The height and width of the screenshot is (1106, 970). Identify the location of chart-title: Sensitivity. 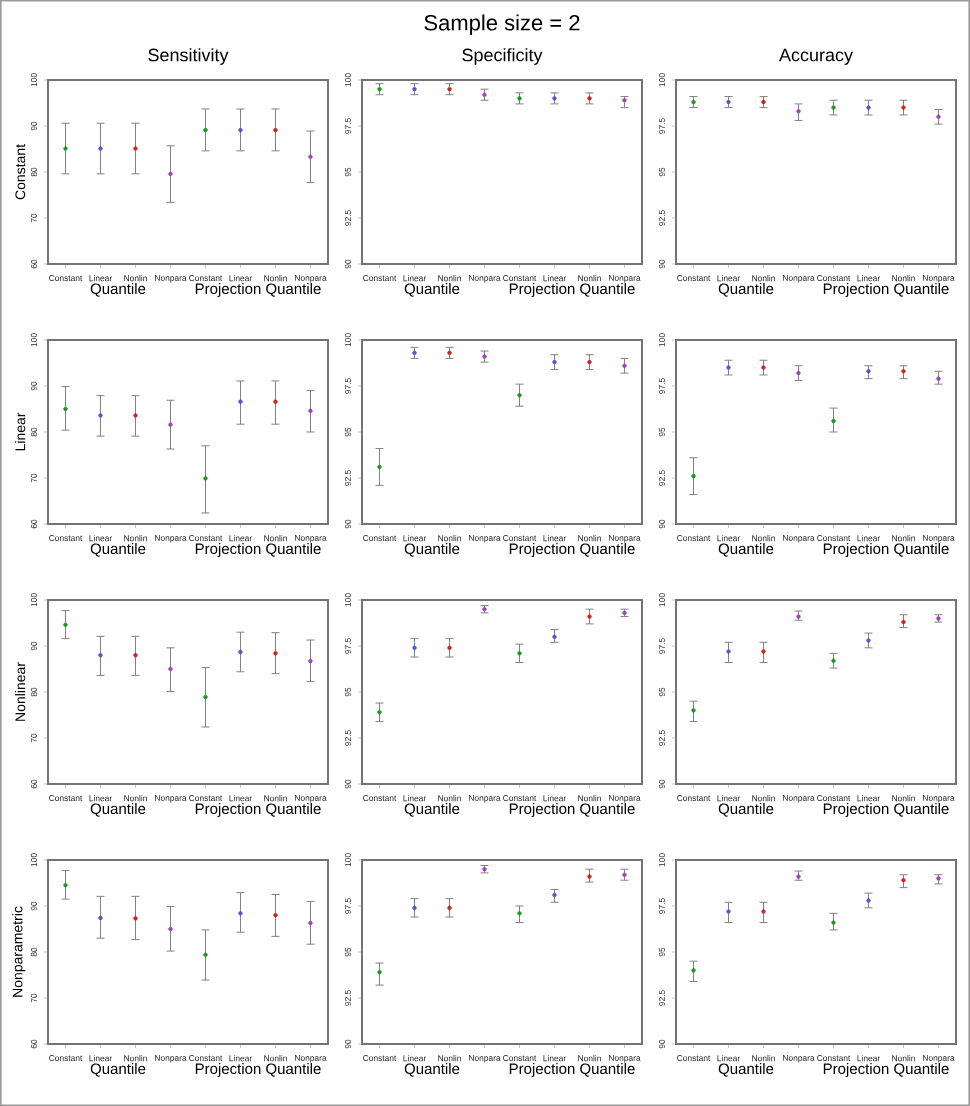
(188, 56).